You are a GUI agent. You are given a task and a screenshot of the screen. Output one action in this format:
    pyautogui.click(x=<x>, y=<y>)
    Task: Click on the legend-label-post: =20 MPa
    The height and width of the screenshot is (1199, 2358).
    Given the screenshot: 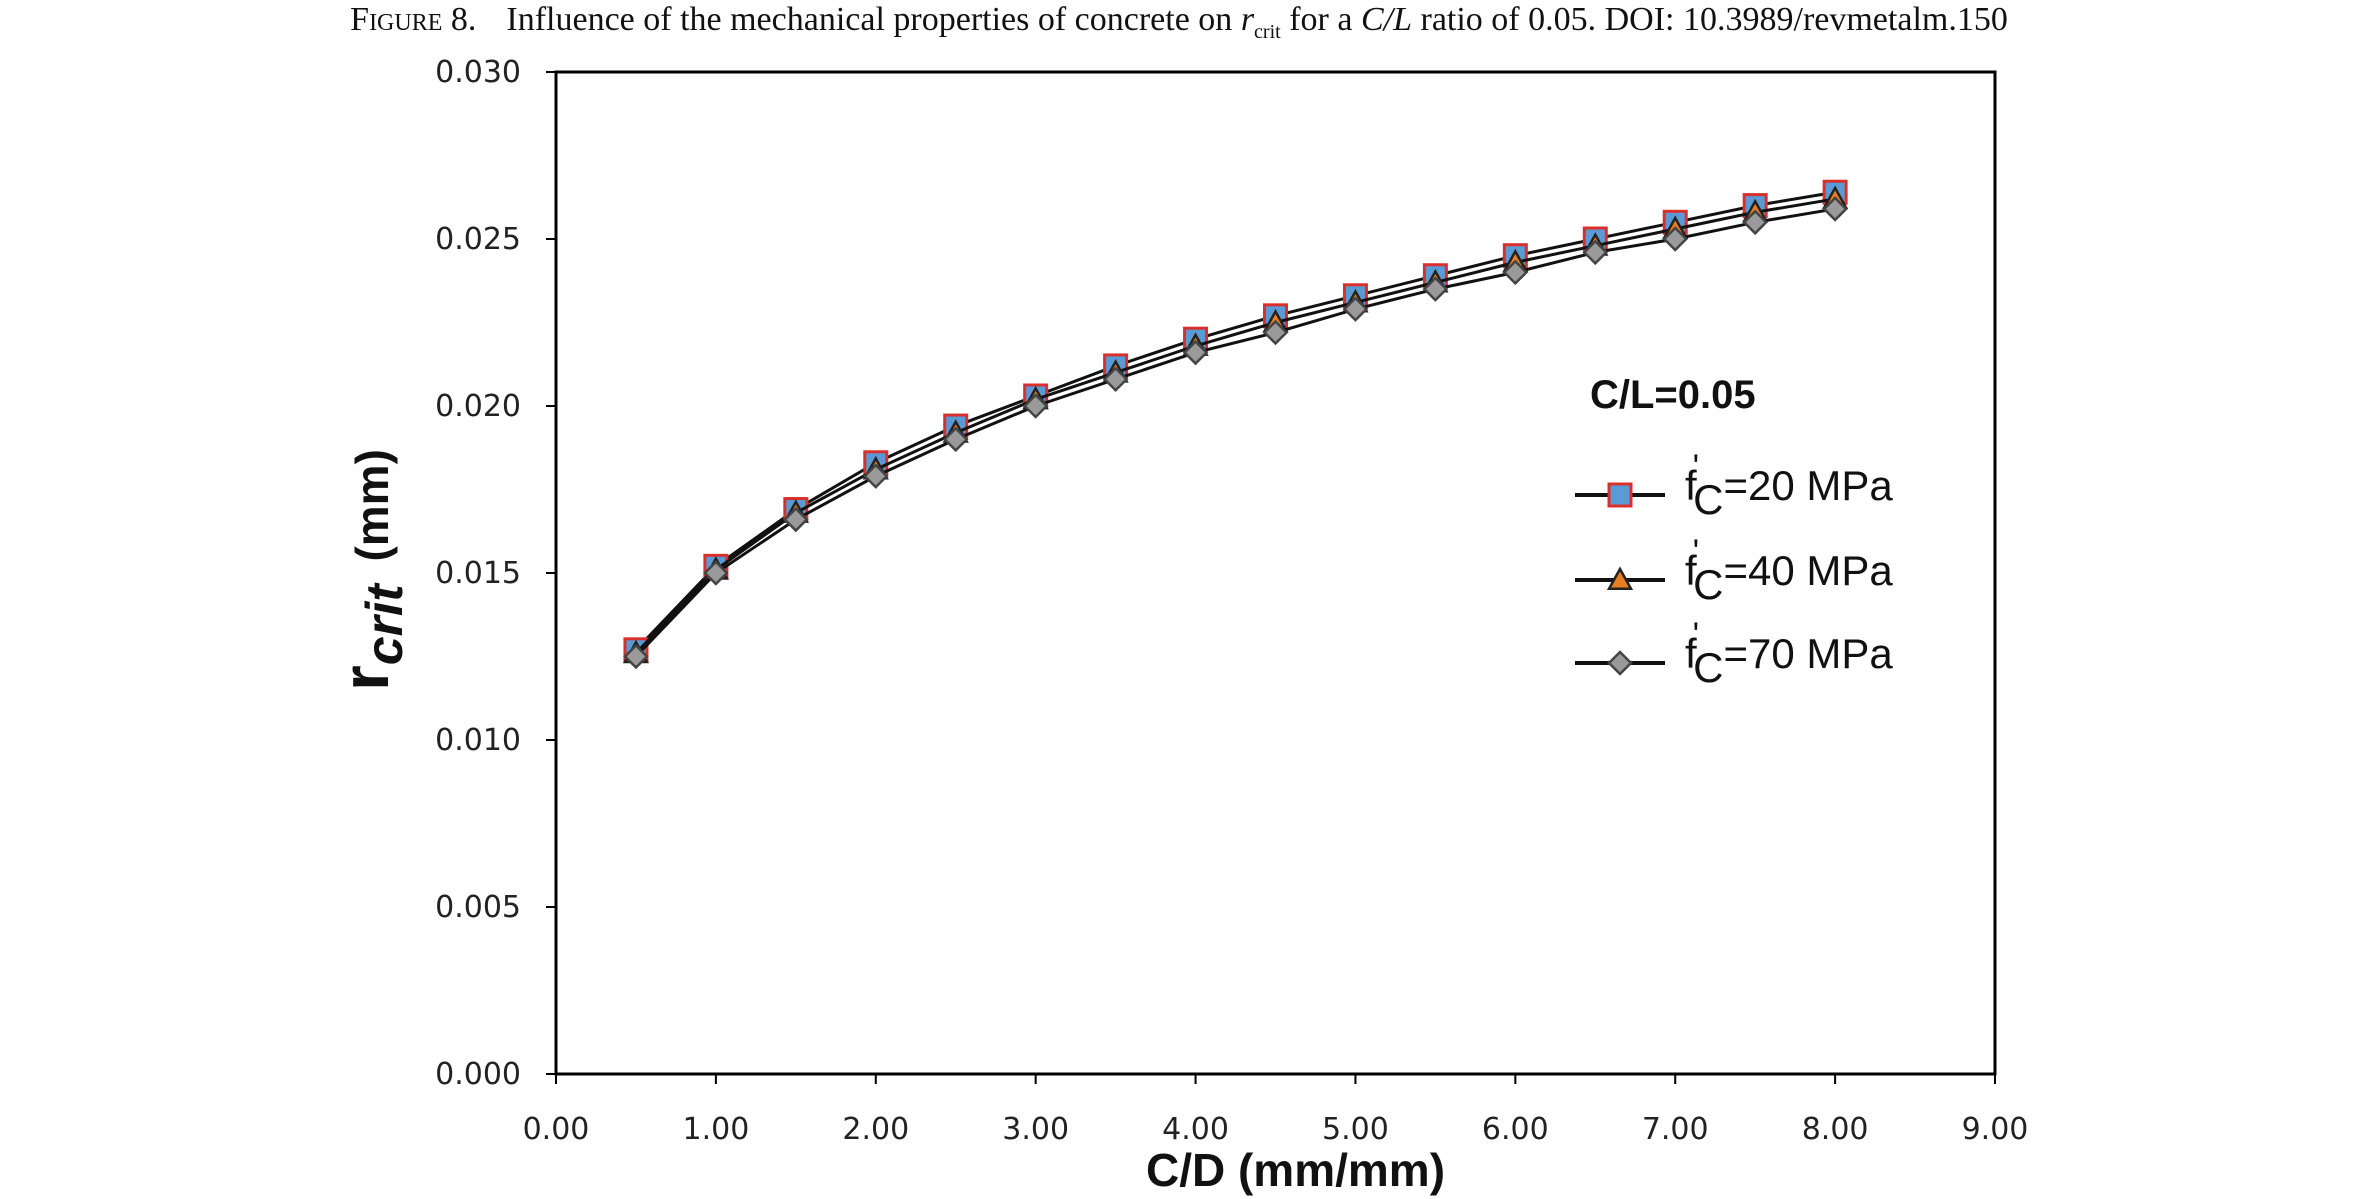 What is the action you would take?
    pyautogui.click(x=1809, y=485)
    